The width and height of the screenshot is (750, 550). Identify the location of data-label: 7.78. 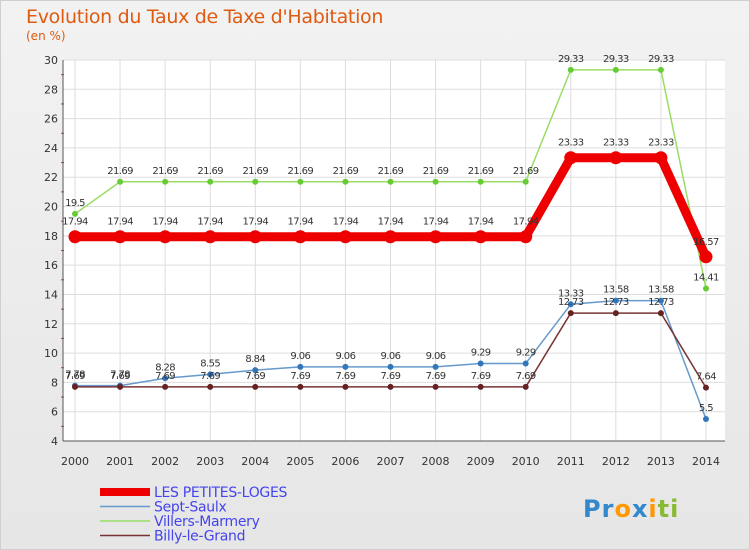
(120, 375).